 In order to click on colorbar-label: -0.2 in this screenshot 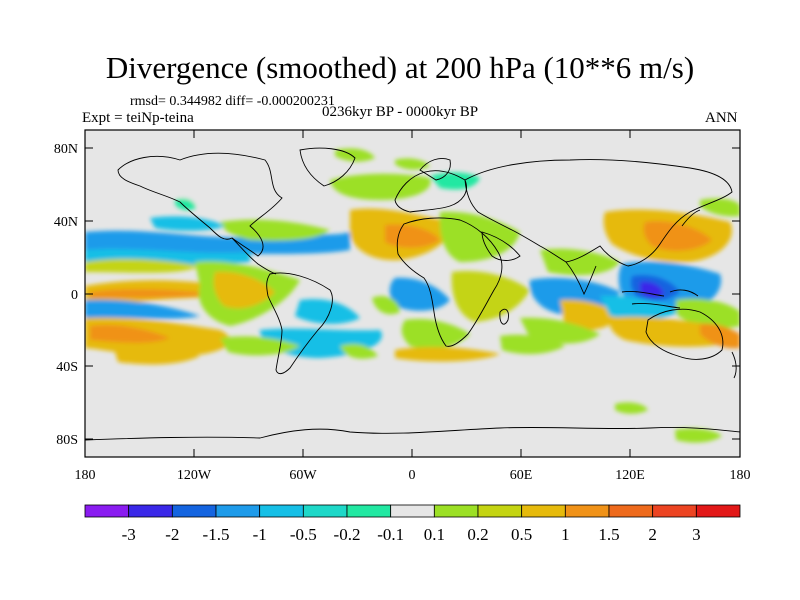, I will do `click(347, 534)`.